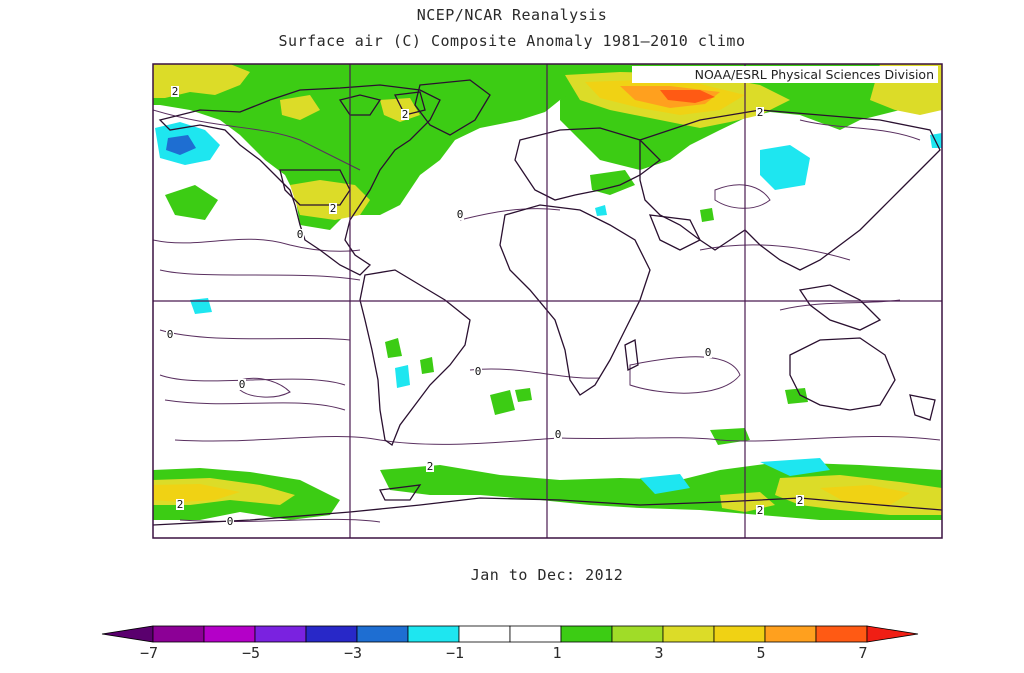 Image resolution: width=1024 pixels, height=673 pixels. Describe the element at coordinates (557, 653) in the screenshot. I see `colorbar-tick-label: 1` at that location.